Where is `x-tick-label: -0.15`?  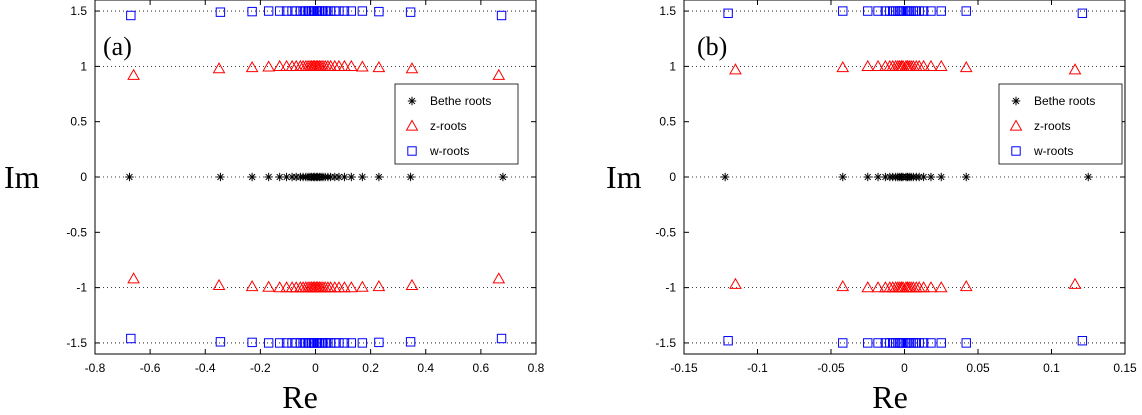 x-tick-label: -0.15 is located at coordinates (684, 368).